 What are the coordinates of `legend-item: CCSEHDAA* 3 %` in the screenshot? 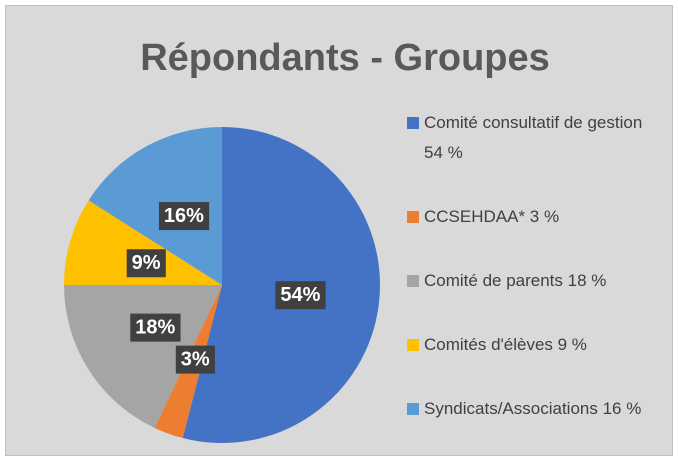 It's located at (527, 217).